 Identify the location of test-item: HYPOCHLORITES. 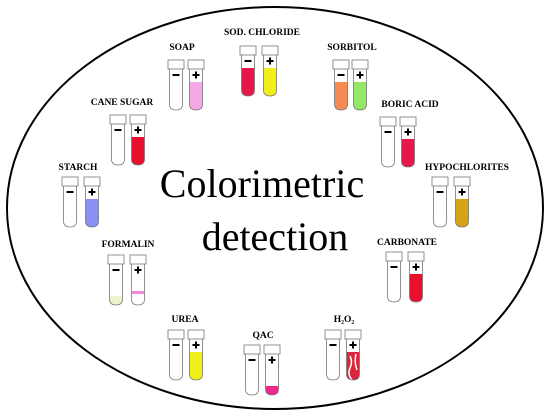
(467, 195).